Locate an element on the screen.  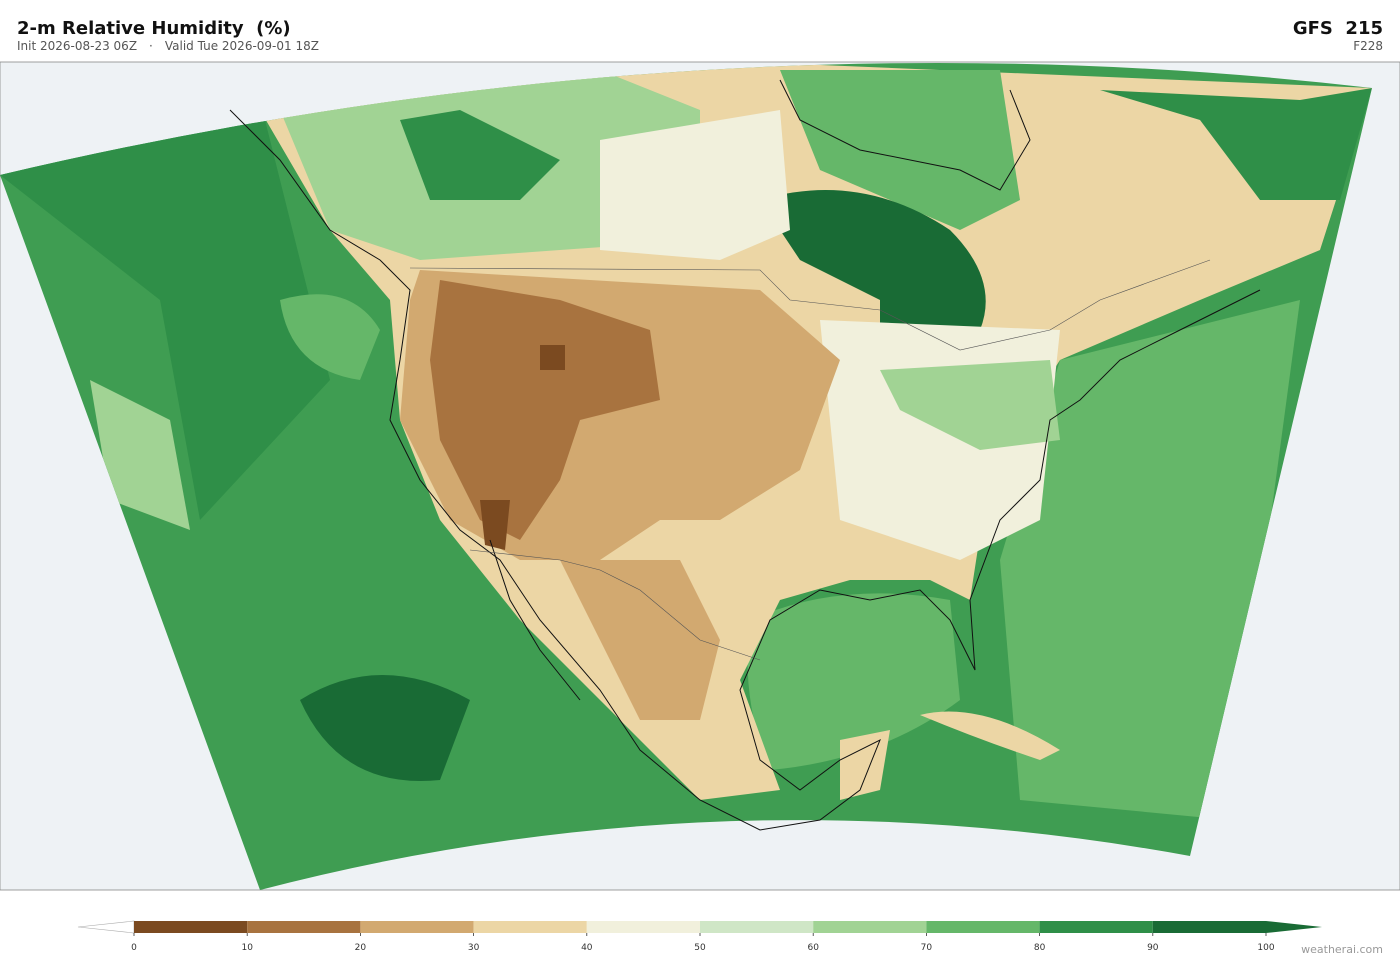
colorbar-tick-label: 100 is located at coordinates (1265, 948).